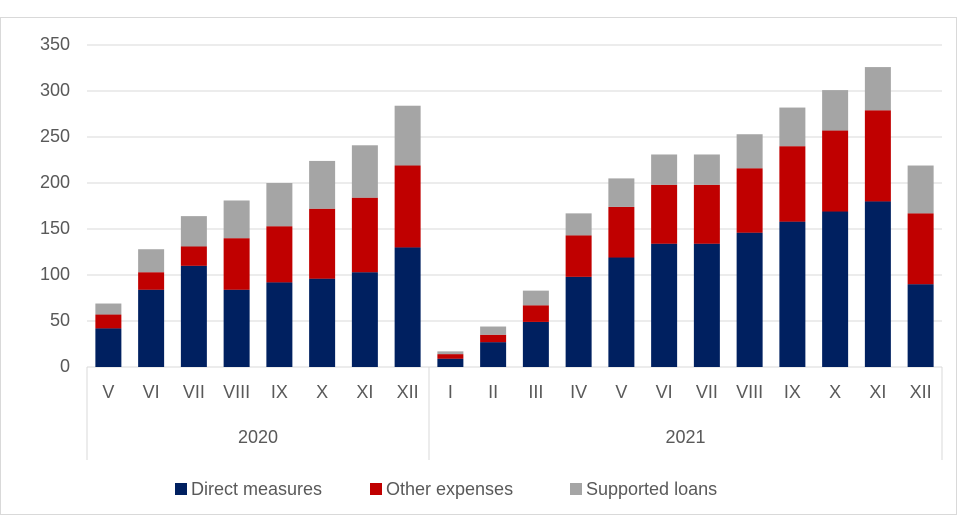 The height and width of the screenshot is (516, 959). I want to click on group-label: 2021, so click(685, 437).